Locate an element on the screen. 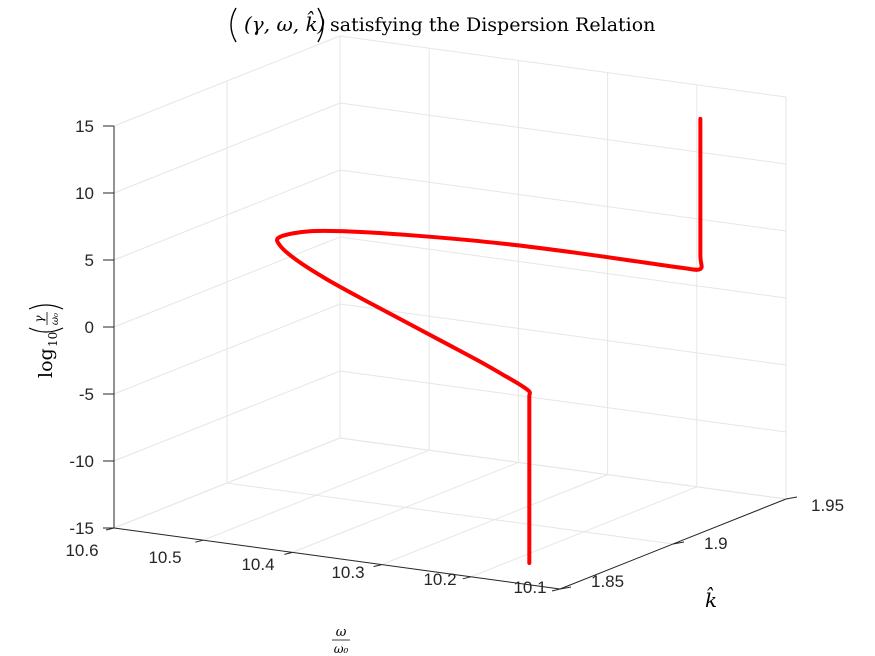 The image size is (875, 656). y-axis-label: k̂ is located at coordinates (711, 599).